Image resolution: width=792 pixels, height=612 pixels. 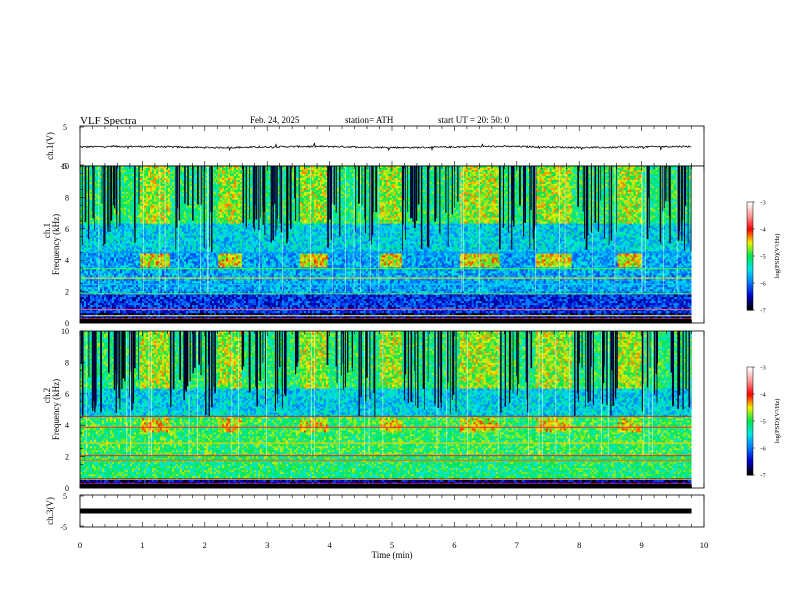 I want to click on time-axis: 0 1 2 3 4 5 6 7 8 9 10, so click(x=393, y=545).